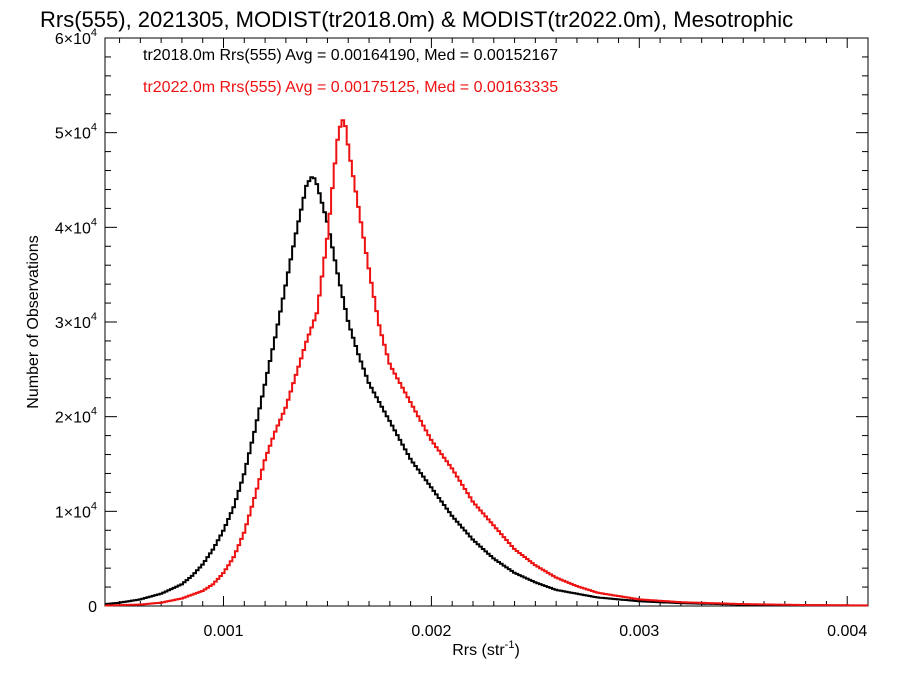  Describe the element at coordinates (639, 631) in the screenshot. I see `x-tick-label: 0.003` at that location.